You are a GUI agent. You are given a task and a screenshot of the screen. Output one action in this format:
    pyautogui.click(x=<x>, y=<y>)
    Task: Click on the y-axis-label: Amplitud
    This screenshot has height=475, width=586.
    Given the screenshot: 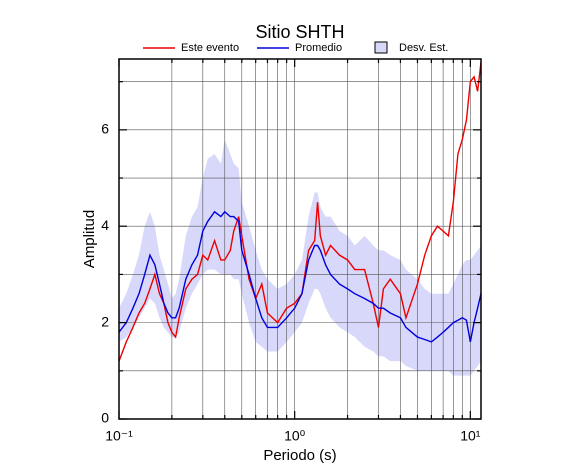 What is the action you would take?
    pyautogui.click(x=89, y=239)
    